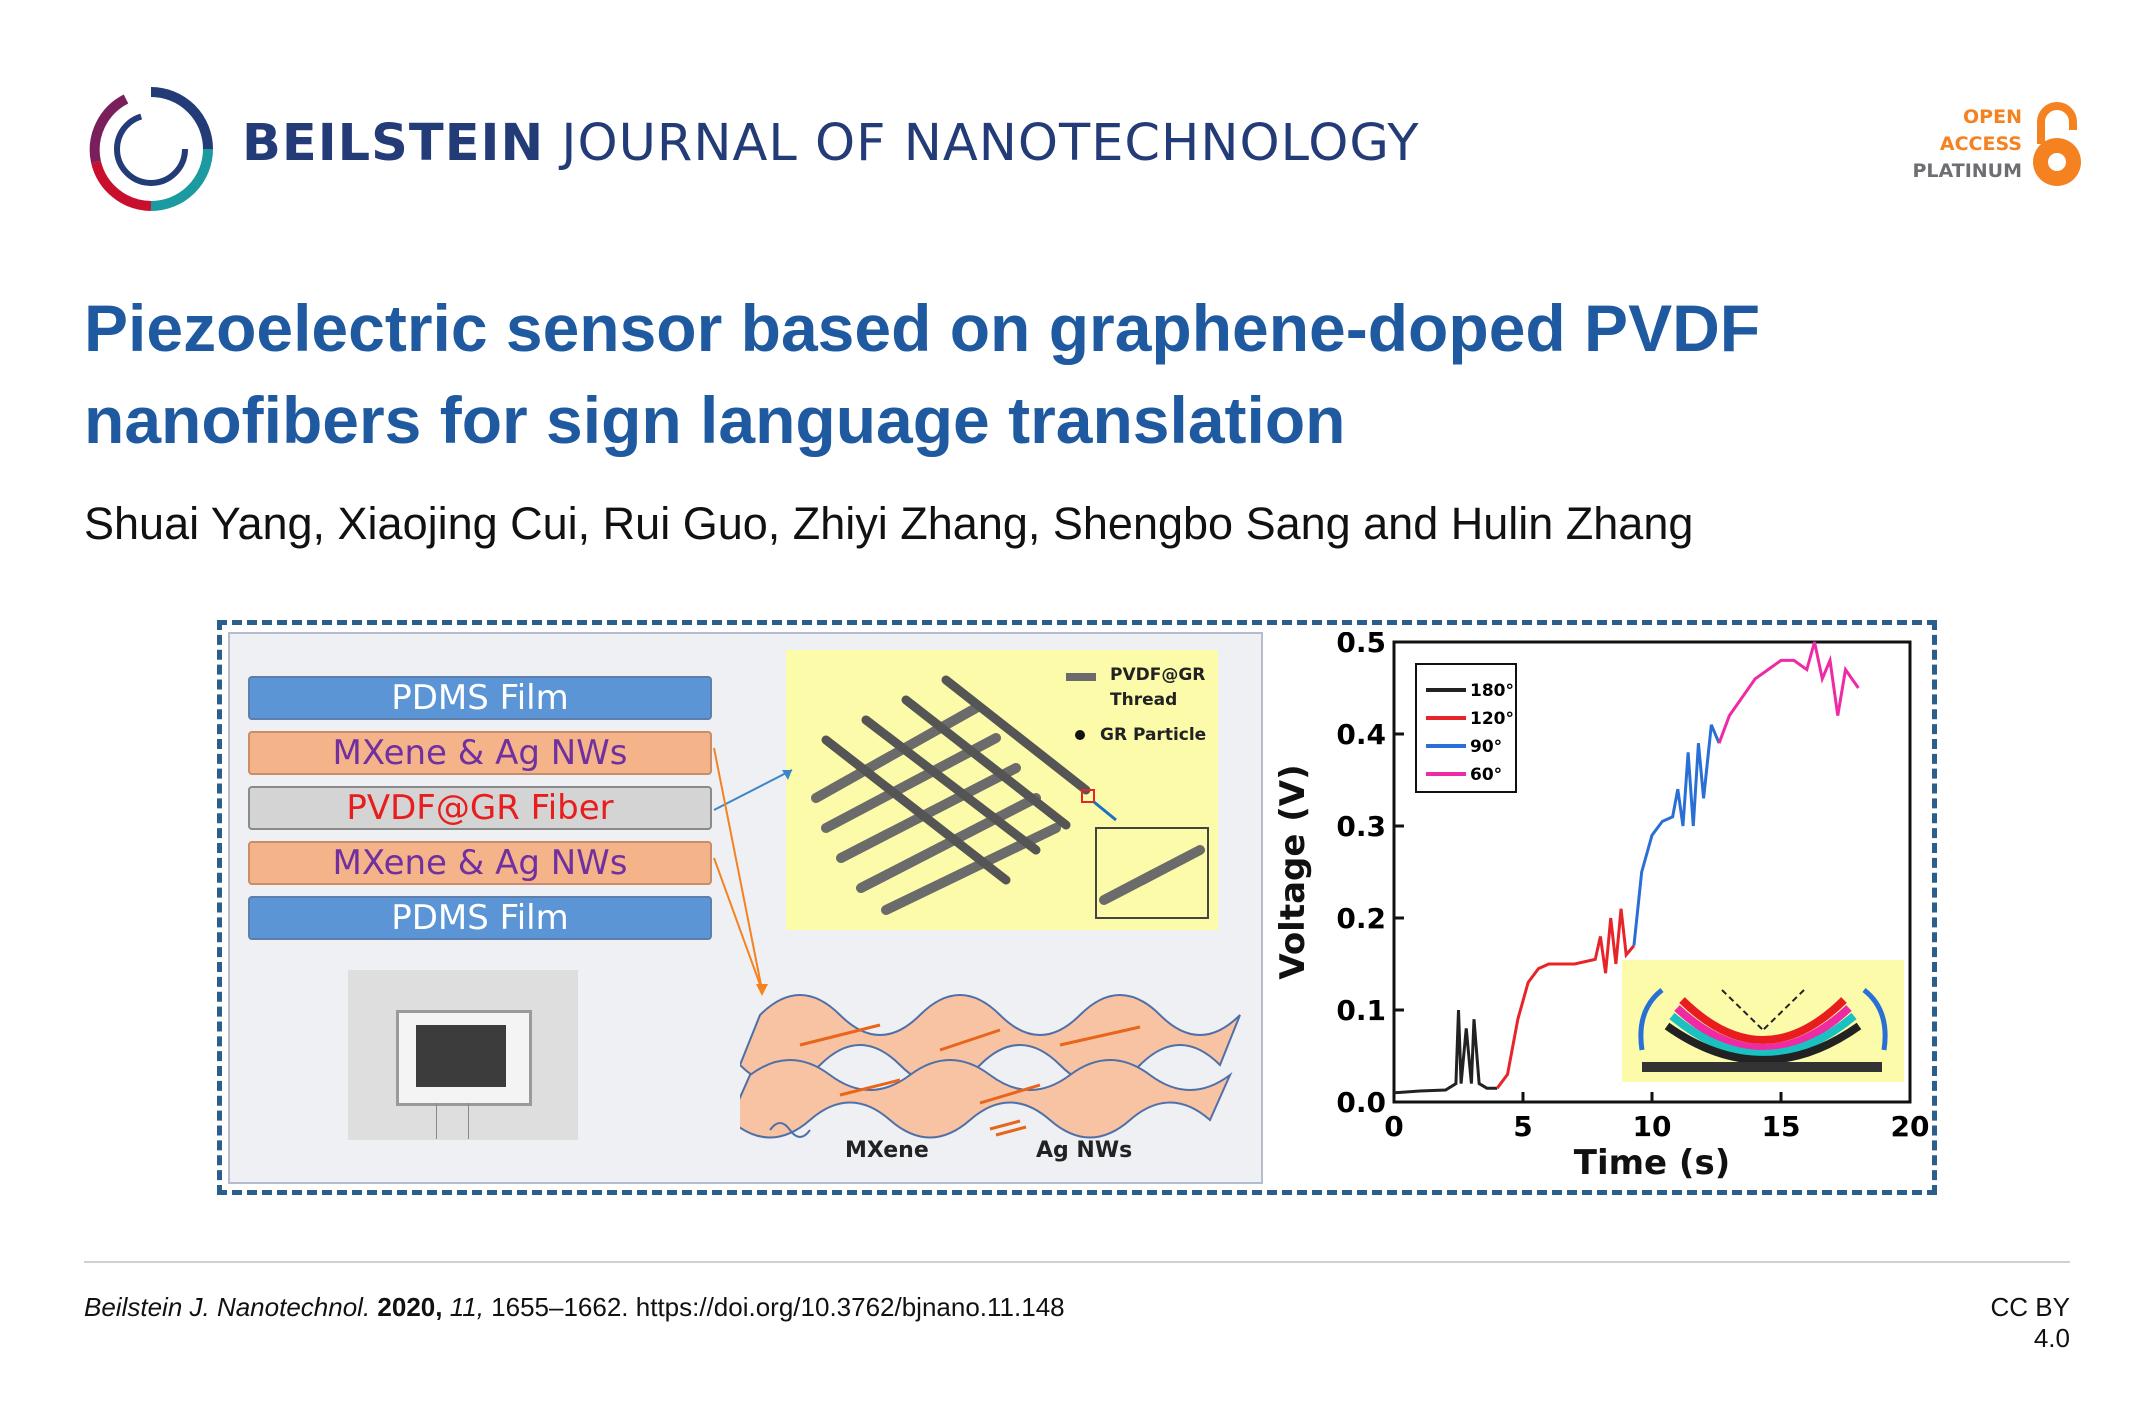 Image resolution: width=2150 pixels, height=1409 pixels. Describe the element at coordinates (1492, 691) in the screenshot. I see `legend-label: 180°` at that location.